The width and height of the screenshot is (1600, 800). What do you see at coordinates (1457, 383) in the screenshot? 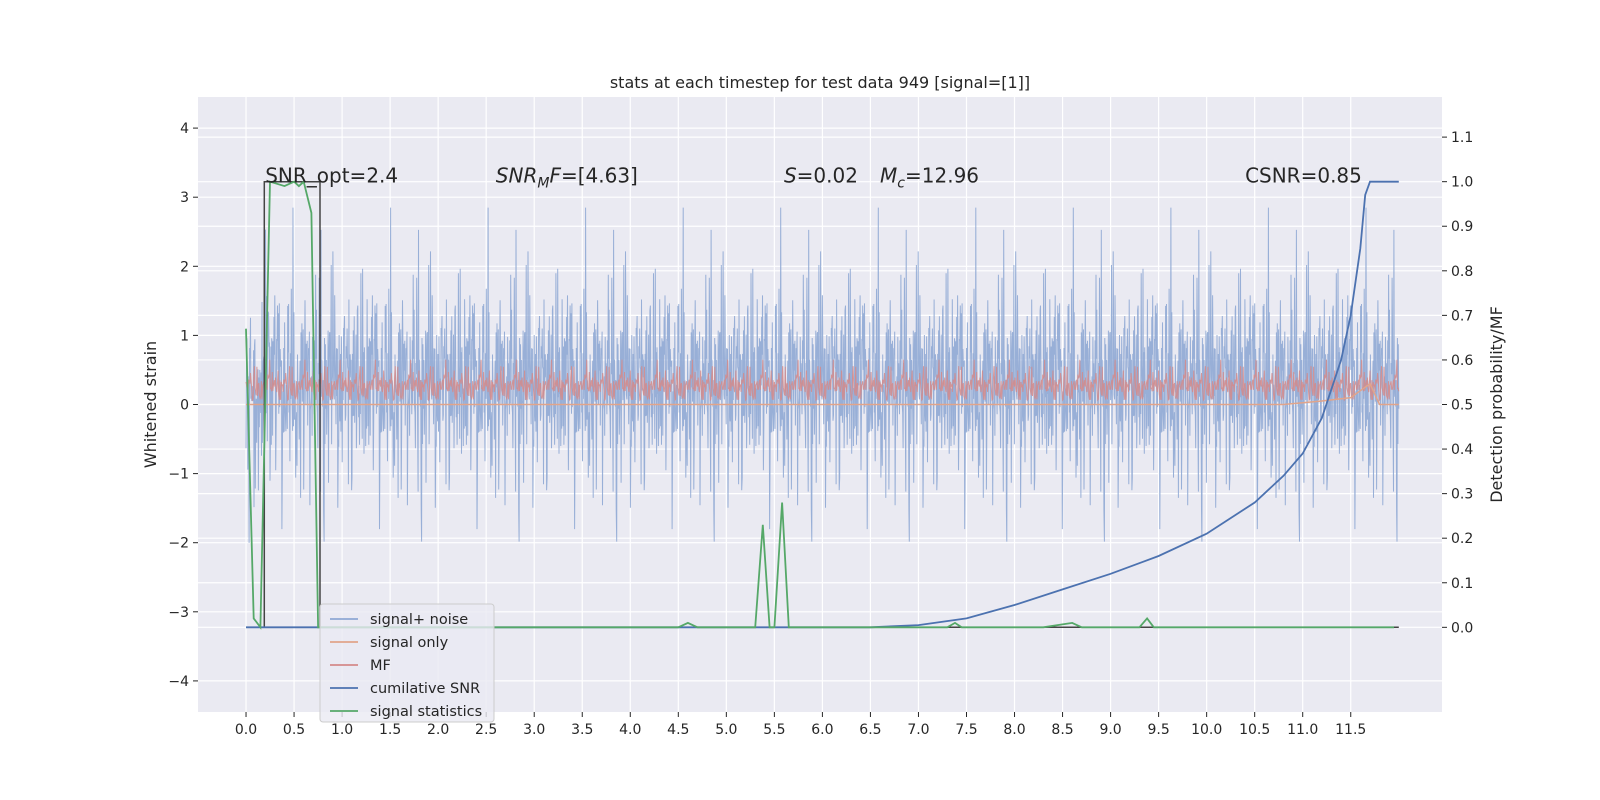
I see `y-right-axis-ticks: 0.0 0.1 0.2 0.3 0.4 0.5 0.6 0.7 0.8 0.9 1.0 1.1` at bounding box center [1457, 383].